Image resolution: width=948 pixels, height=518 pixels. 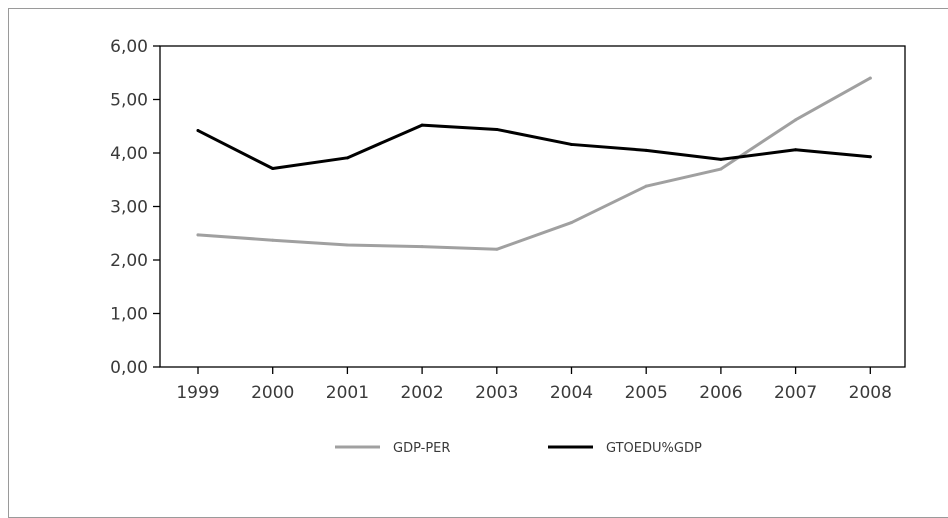 What do you see at coordinates (518, 448) in the screenshot?
I see `legend: GDP-PER GTOEDU%GDP` at bounding box center [518, 448].